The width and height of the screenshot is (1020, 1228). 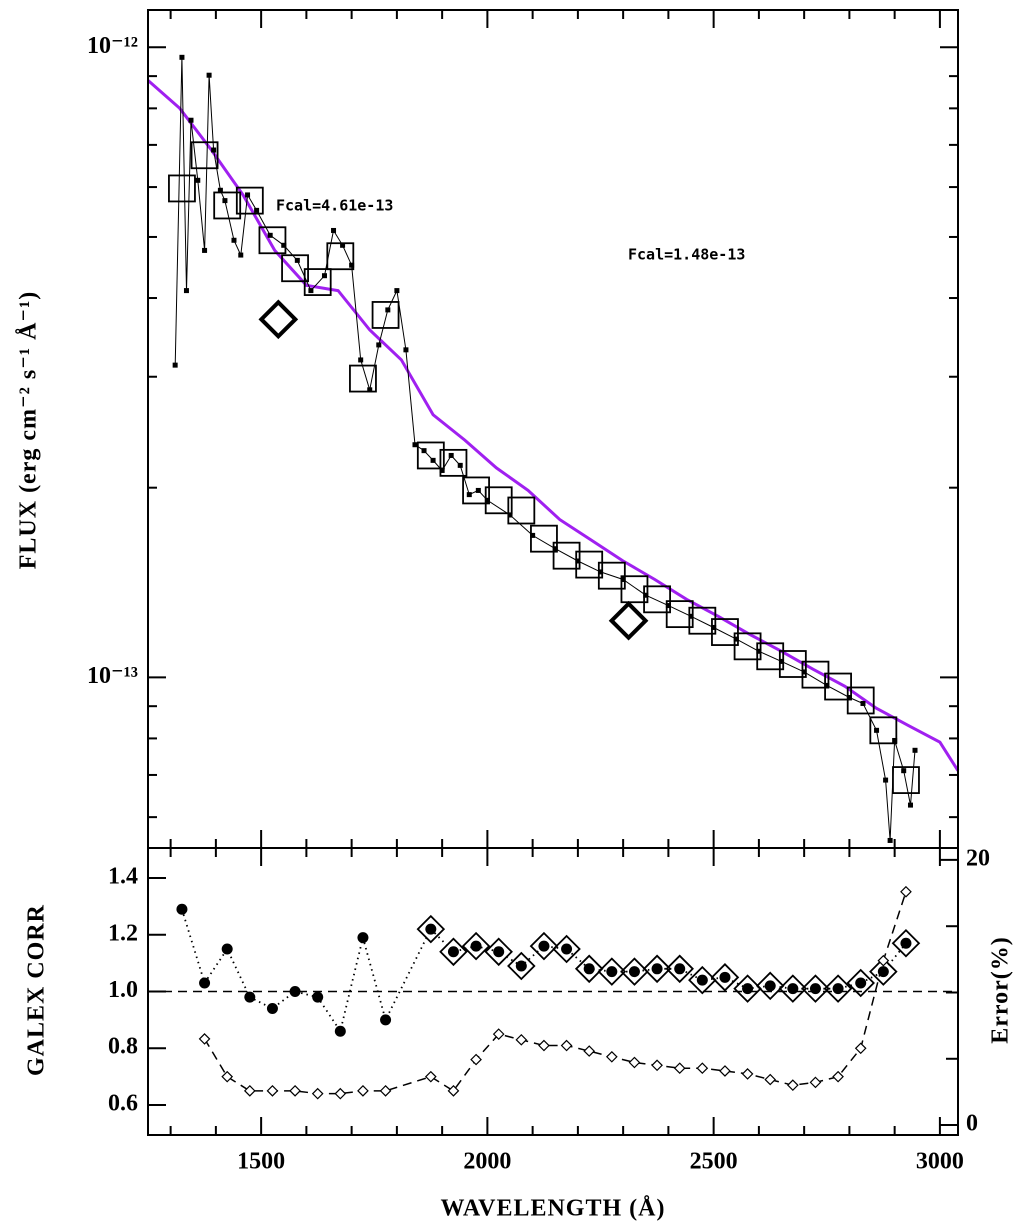 What do you see at coordinates (261, 1162) in the screenshot?
I see `x-tick-label: 1500` at bounding box center [261, 1162].